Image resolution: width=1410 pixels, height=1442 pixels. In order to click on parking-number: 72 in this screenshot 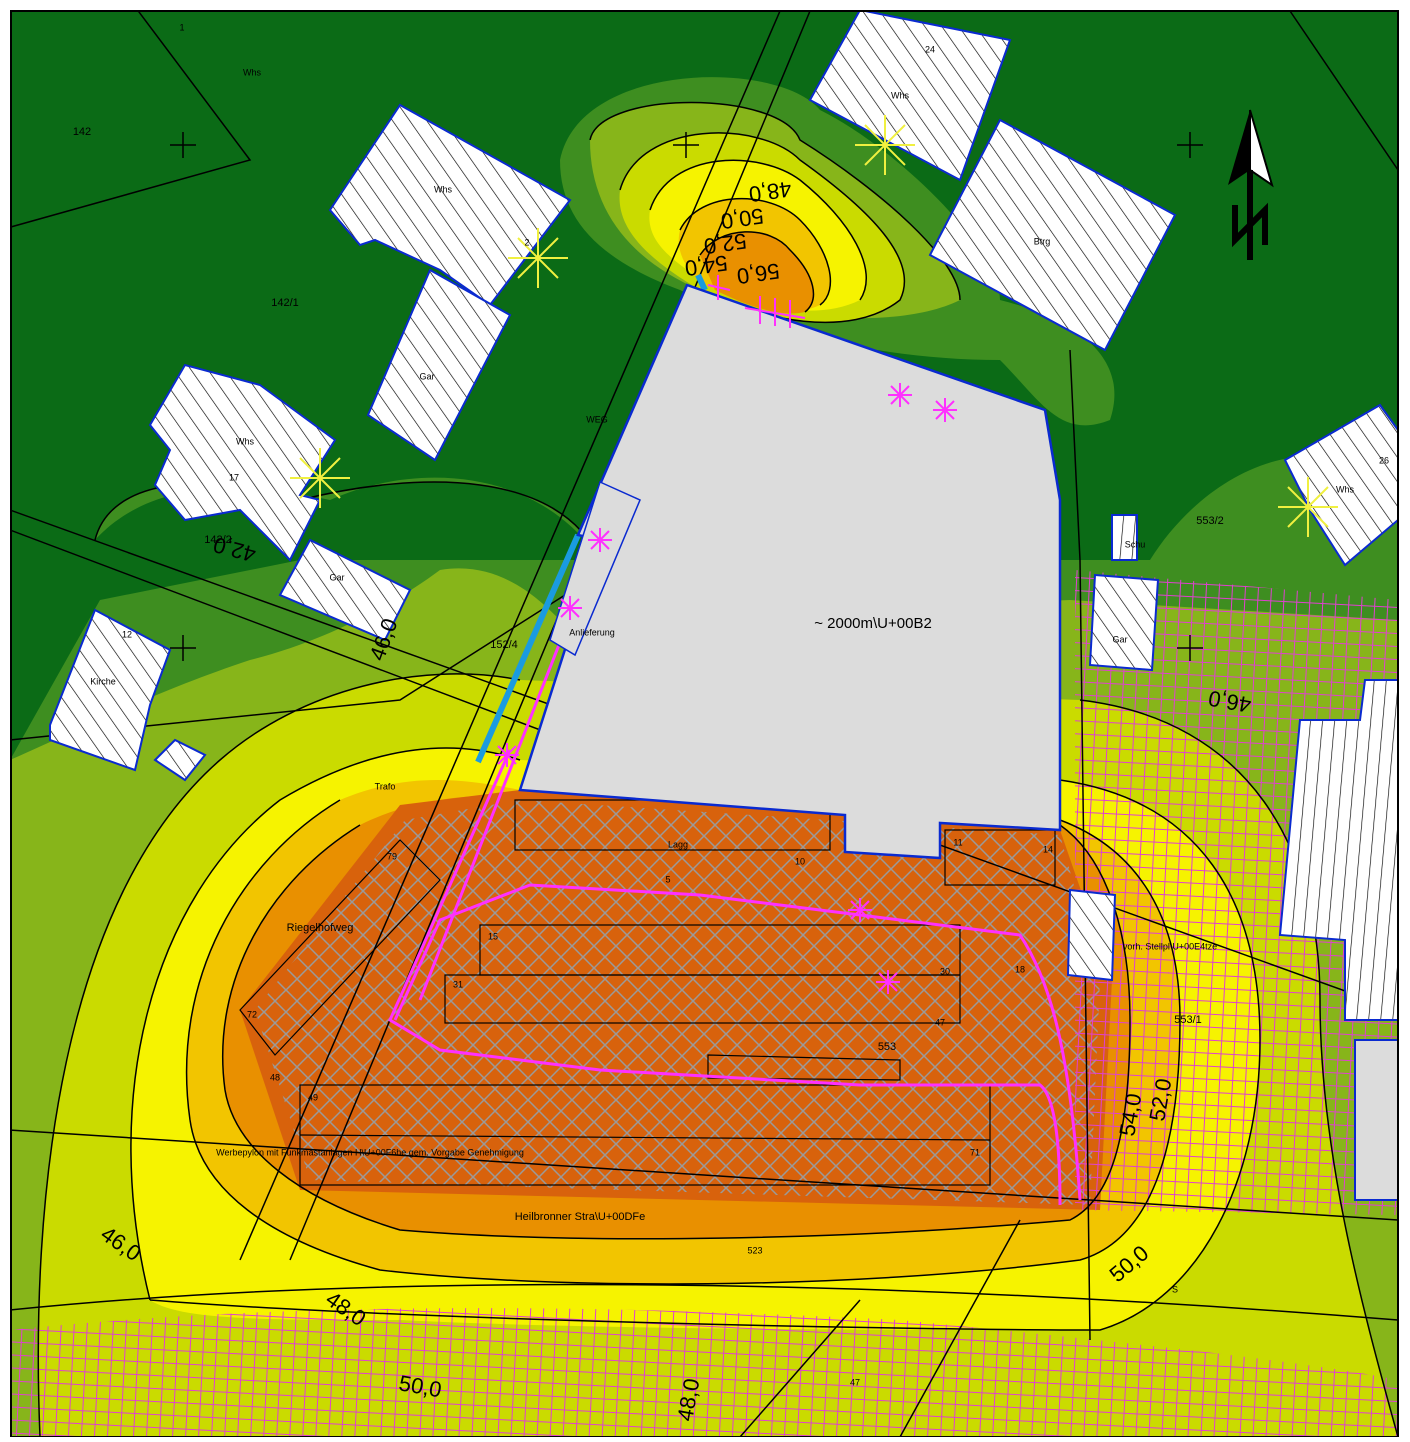, I will do `click(252, 1014)`.